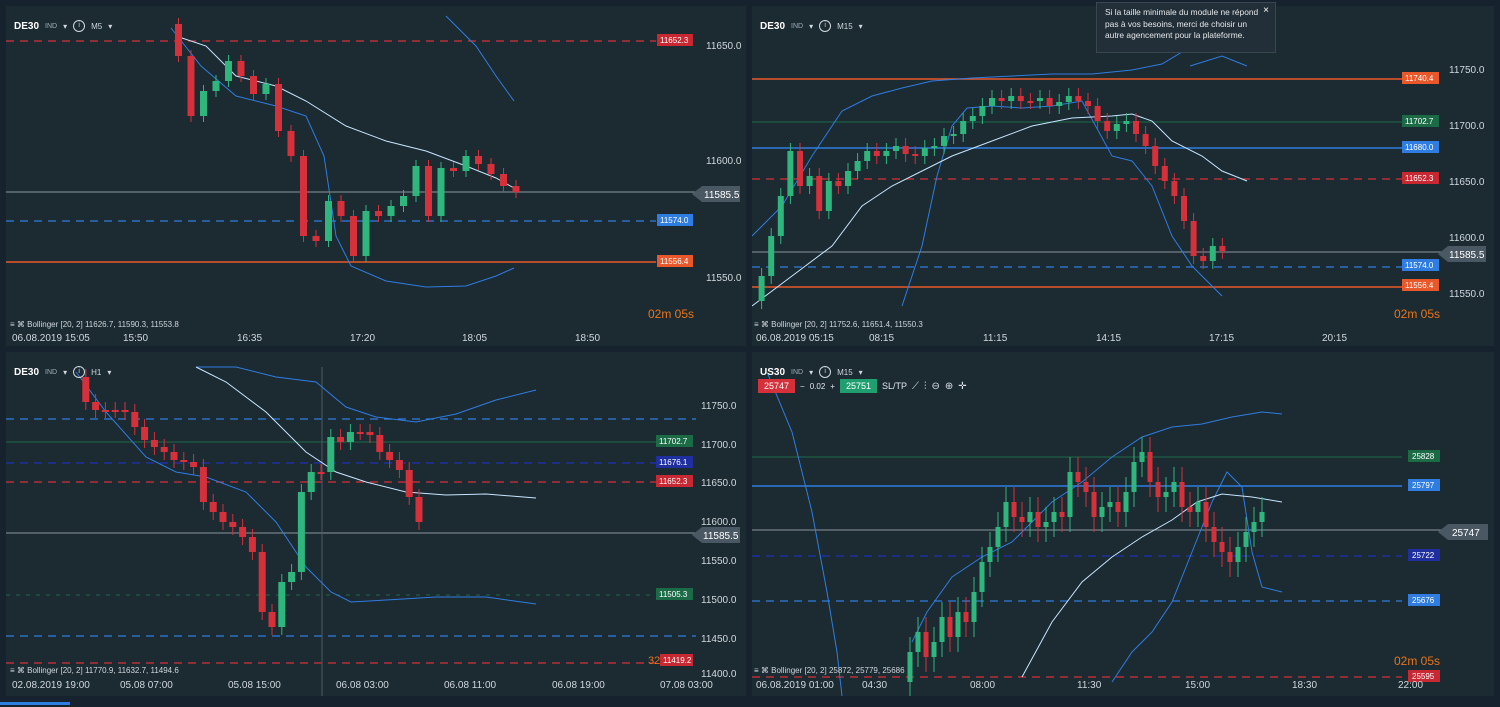  Describe the element at coordinates (674, 261) in the screenshot. I see `level-badge-label: 11556.4` at that location.